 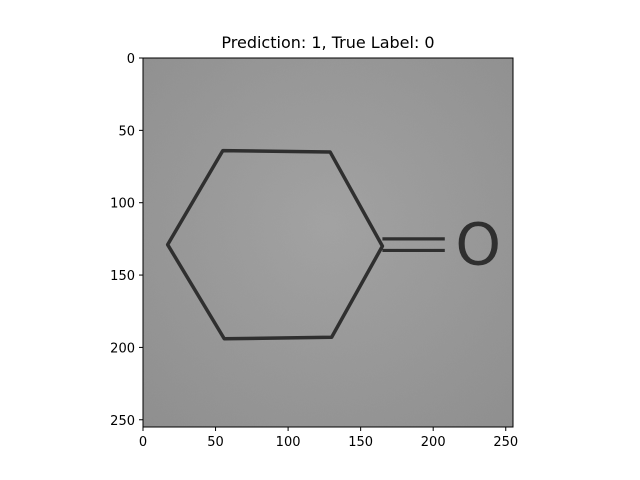 What do you see at coordinates (122, 348) in the screenshot?
I see `y-tick-label: 200` at bounding box center [122, 348].